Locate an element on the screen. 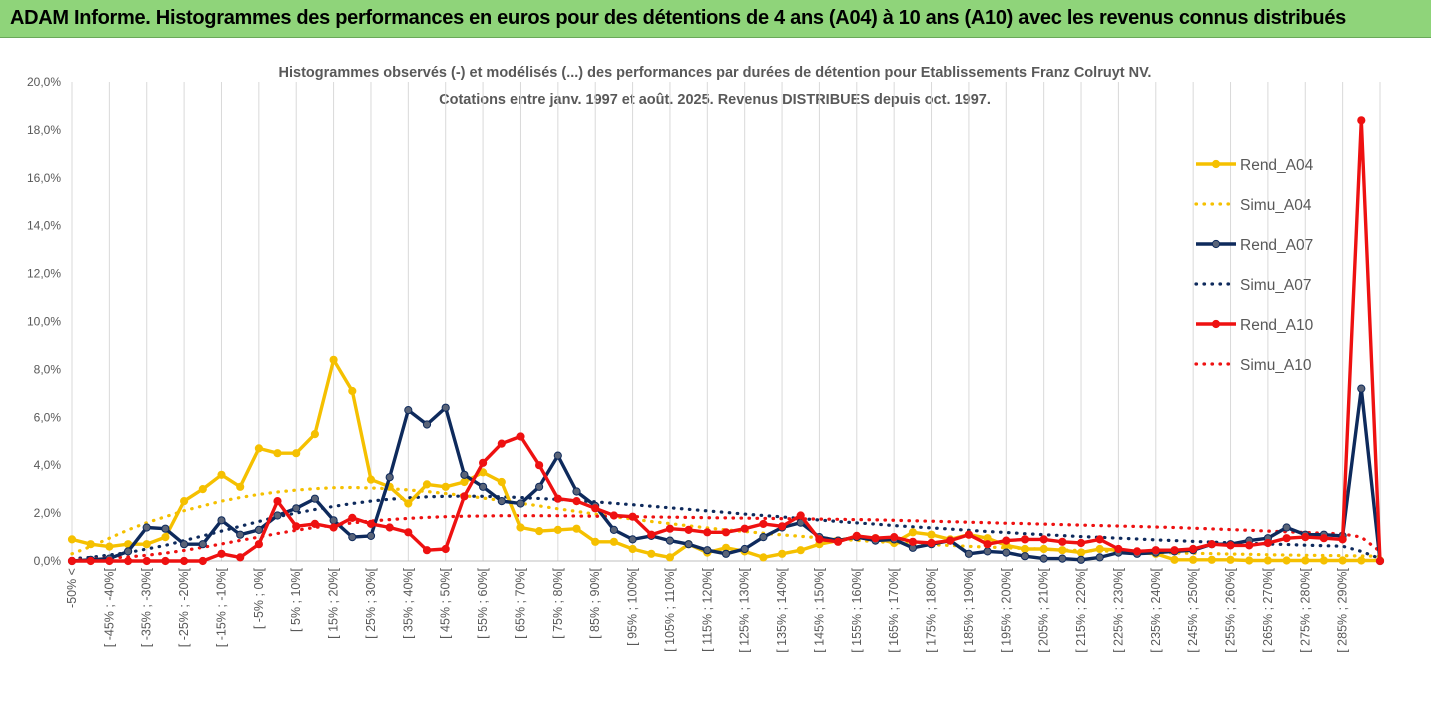 Image resolution: width=1431 pixels, height=719 pixels. y-tick-label: 18,0% is located at coordinates (44, 130).